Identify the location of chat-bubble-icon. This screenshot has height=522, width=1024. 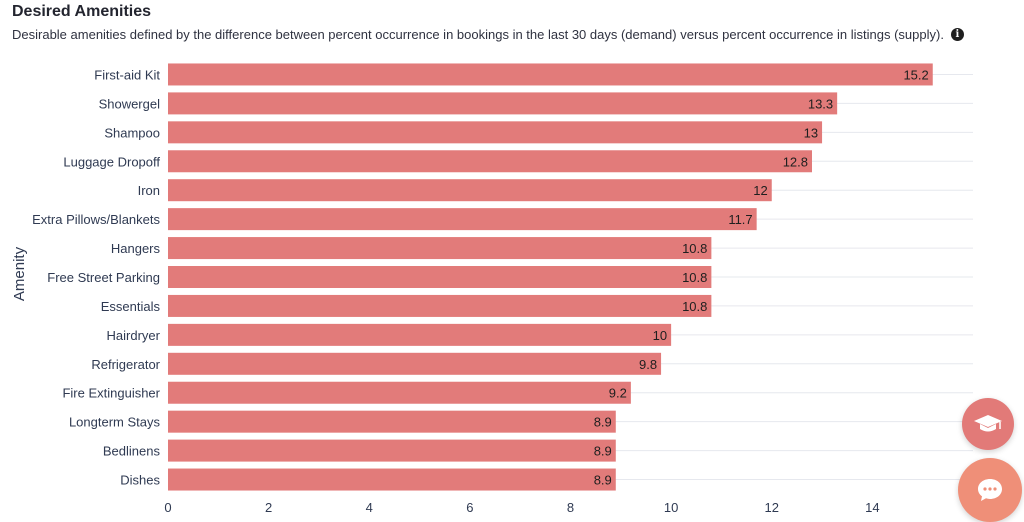
(990, 490).